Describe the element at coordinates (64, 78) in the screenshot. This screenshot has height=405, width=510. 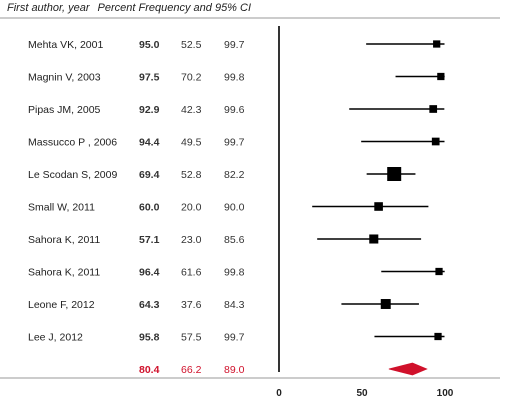
I see `study-author-label: Magnin V, 2003` at that location.